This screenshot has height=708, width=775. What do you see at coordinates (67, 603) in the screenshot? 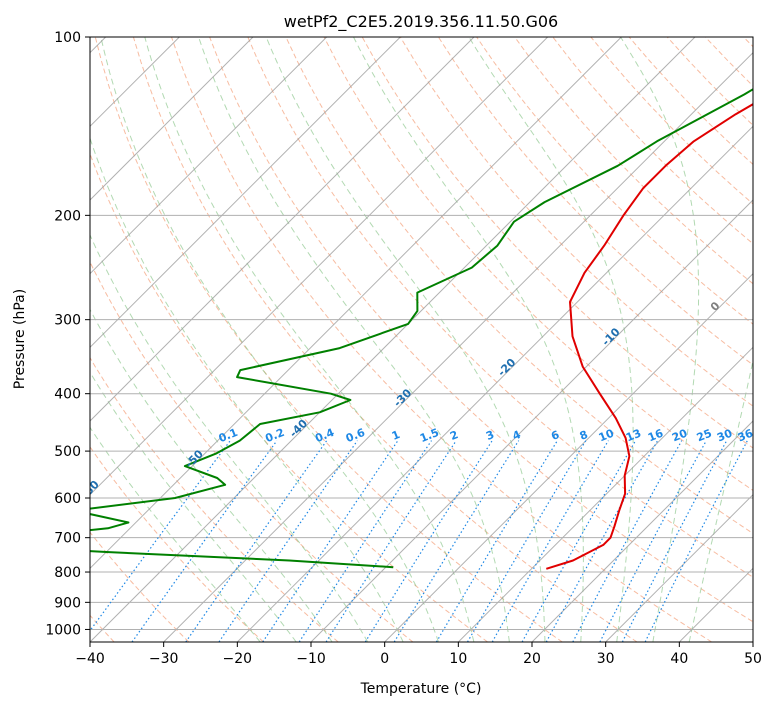
I see `y-tick-label: 900` at bounding box center [67, 603].